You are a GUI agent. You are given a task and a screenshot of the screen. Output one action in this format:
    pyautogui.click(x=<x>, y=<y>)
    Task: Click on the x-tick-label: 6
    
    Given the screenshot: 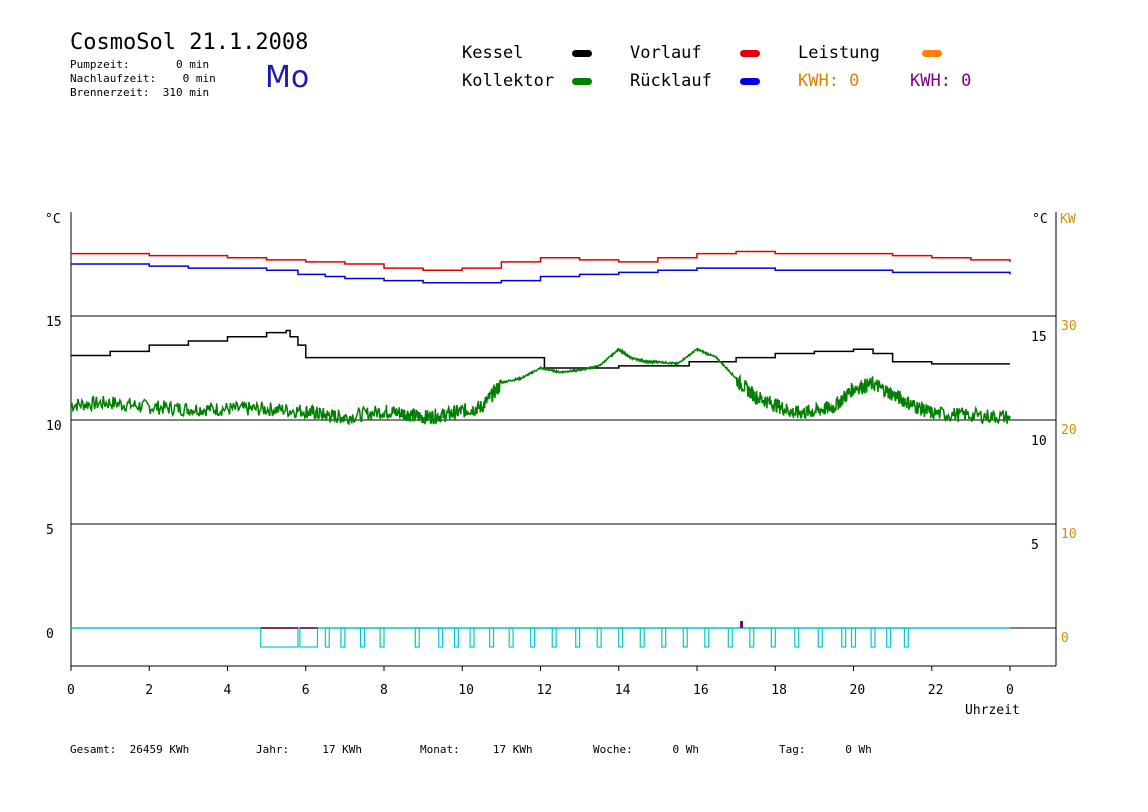 What is the action you would take?
    pyautogui.click(x=306, y=690)
    